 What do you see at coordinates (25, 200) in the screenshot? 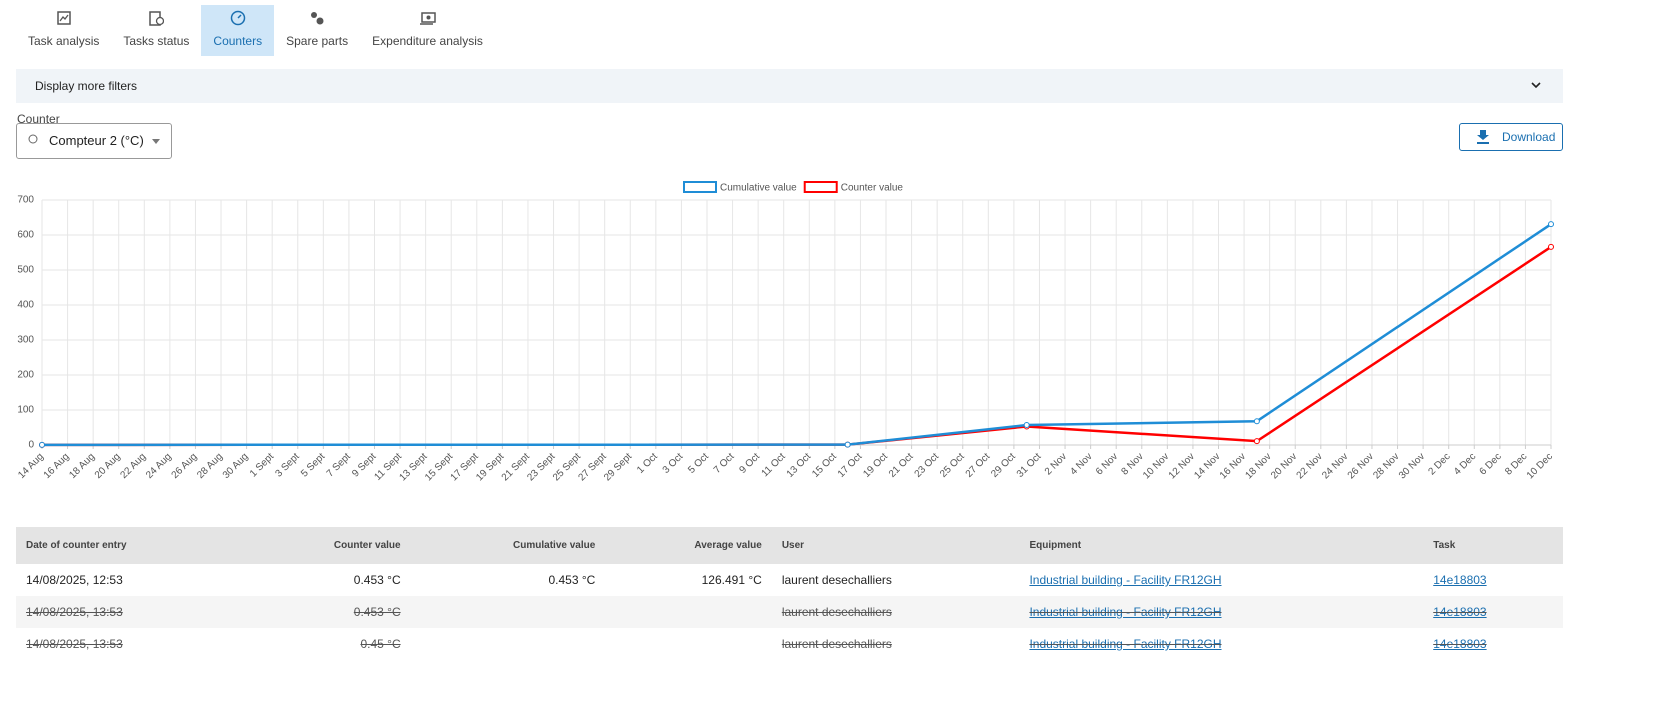
I see `y-tick-label: 700` at bounding box center [25, 200].